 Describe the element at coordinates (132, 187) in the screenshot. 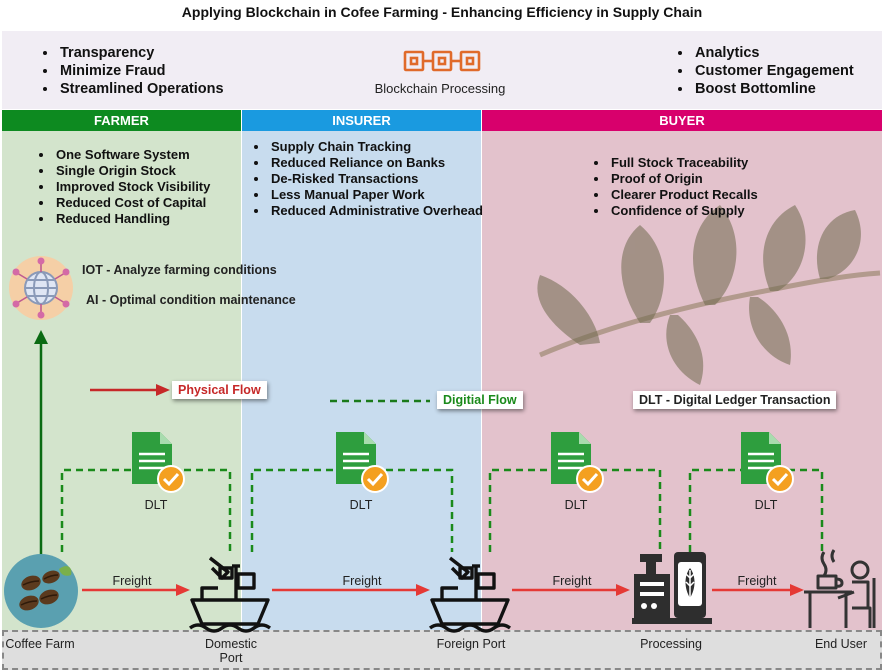

I see `farmer-benefit-item: Improved Stock Visibility` at that location.